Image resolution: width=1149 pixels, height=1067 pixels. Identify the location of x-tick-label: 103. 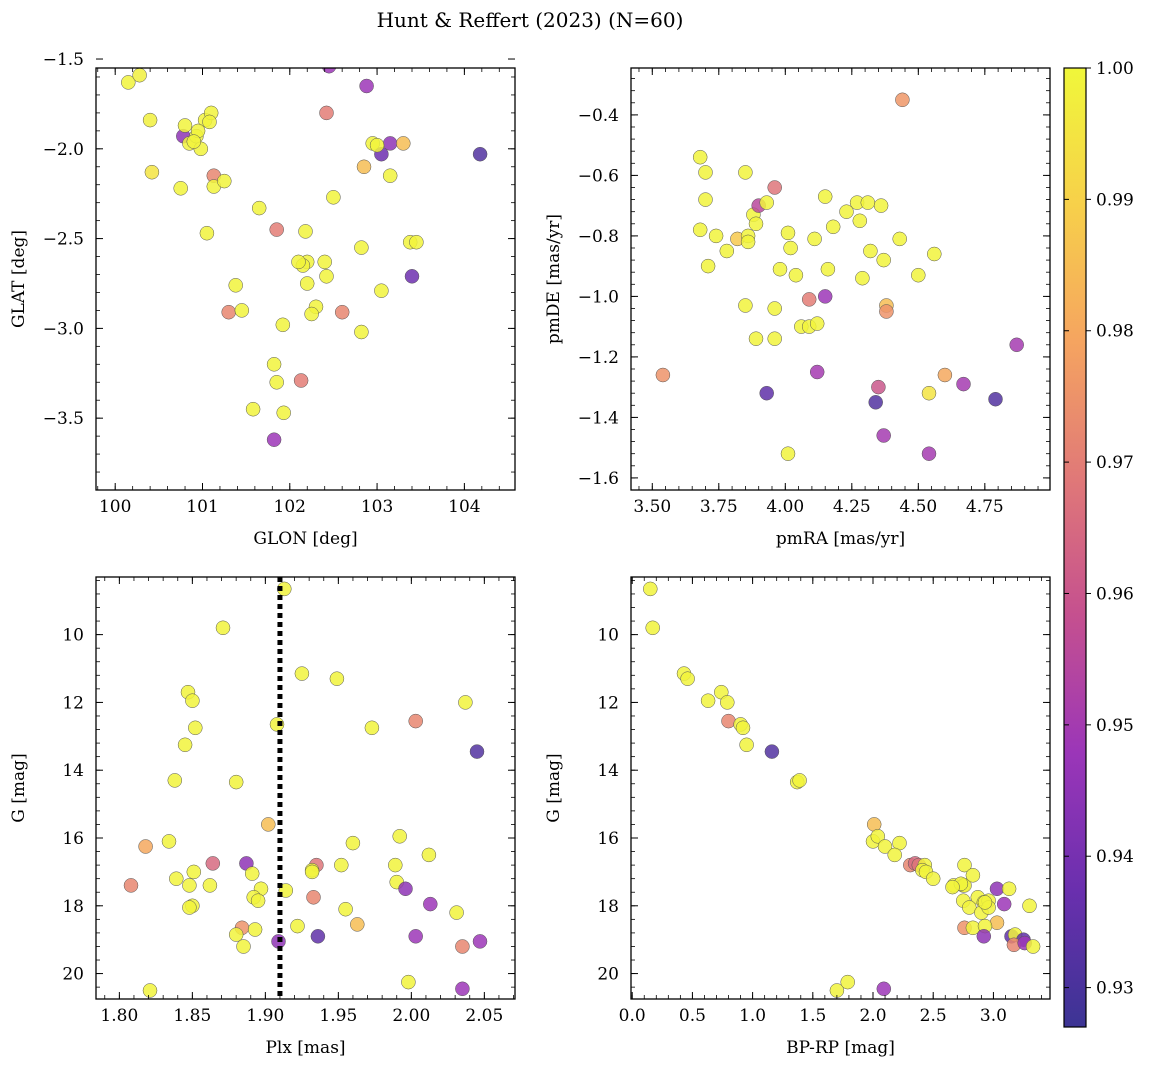
(377, 507).